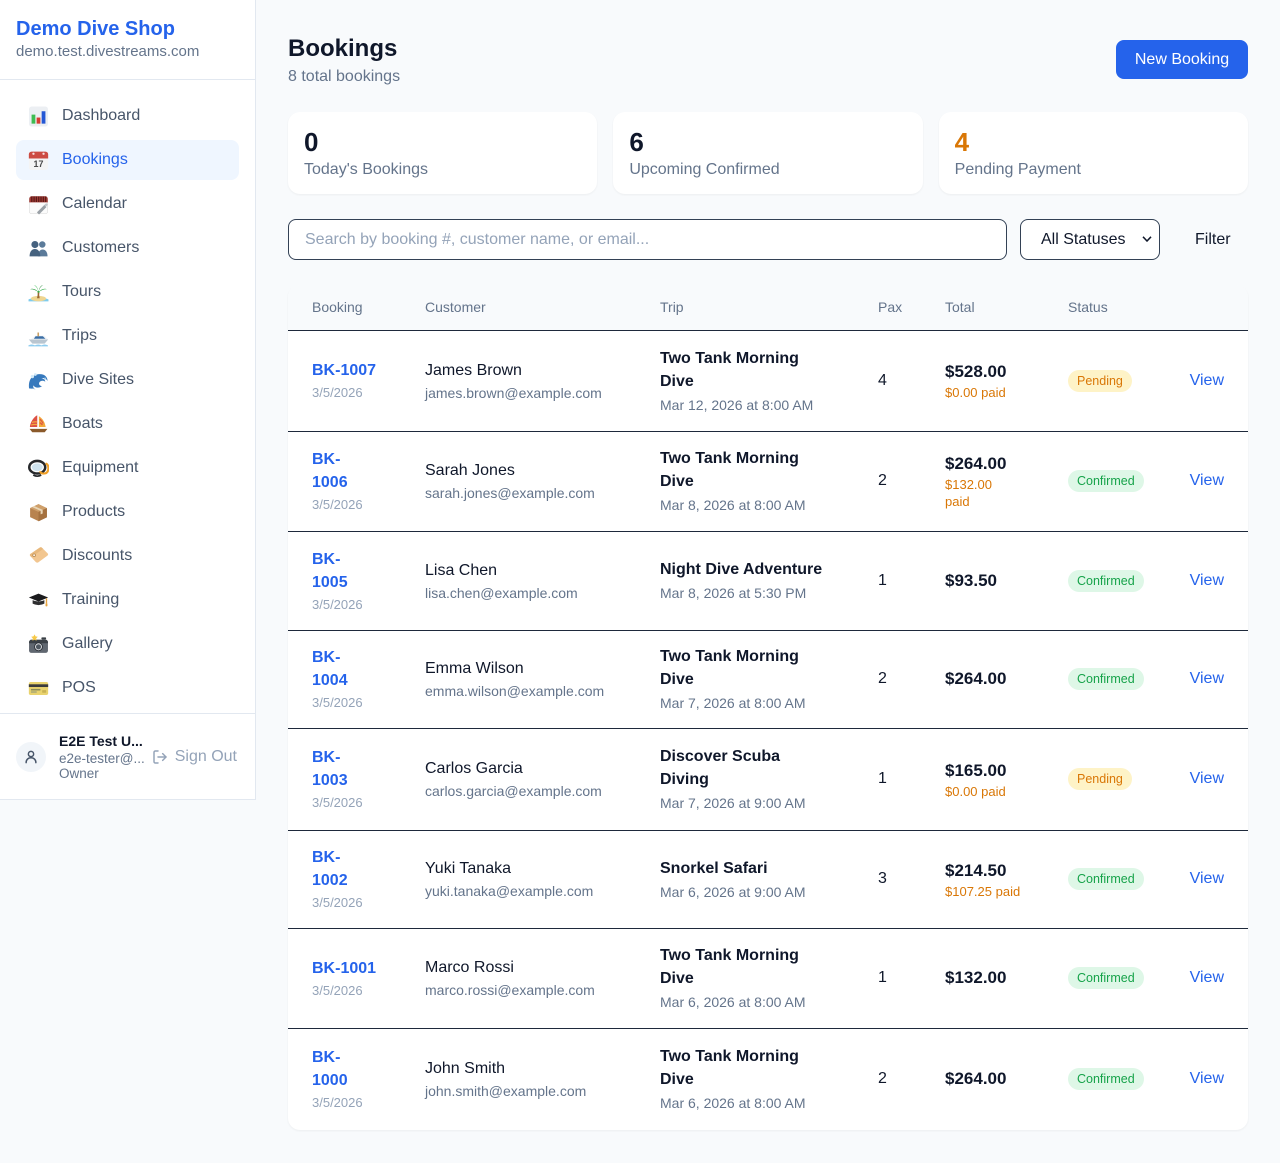 Image resolution: width=1280 pixels, height=1163 pixels. What do you see at coordinates (39, 164) in the screenshot?
I see `svg-text: 17` at bounding box center [39, 164].